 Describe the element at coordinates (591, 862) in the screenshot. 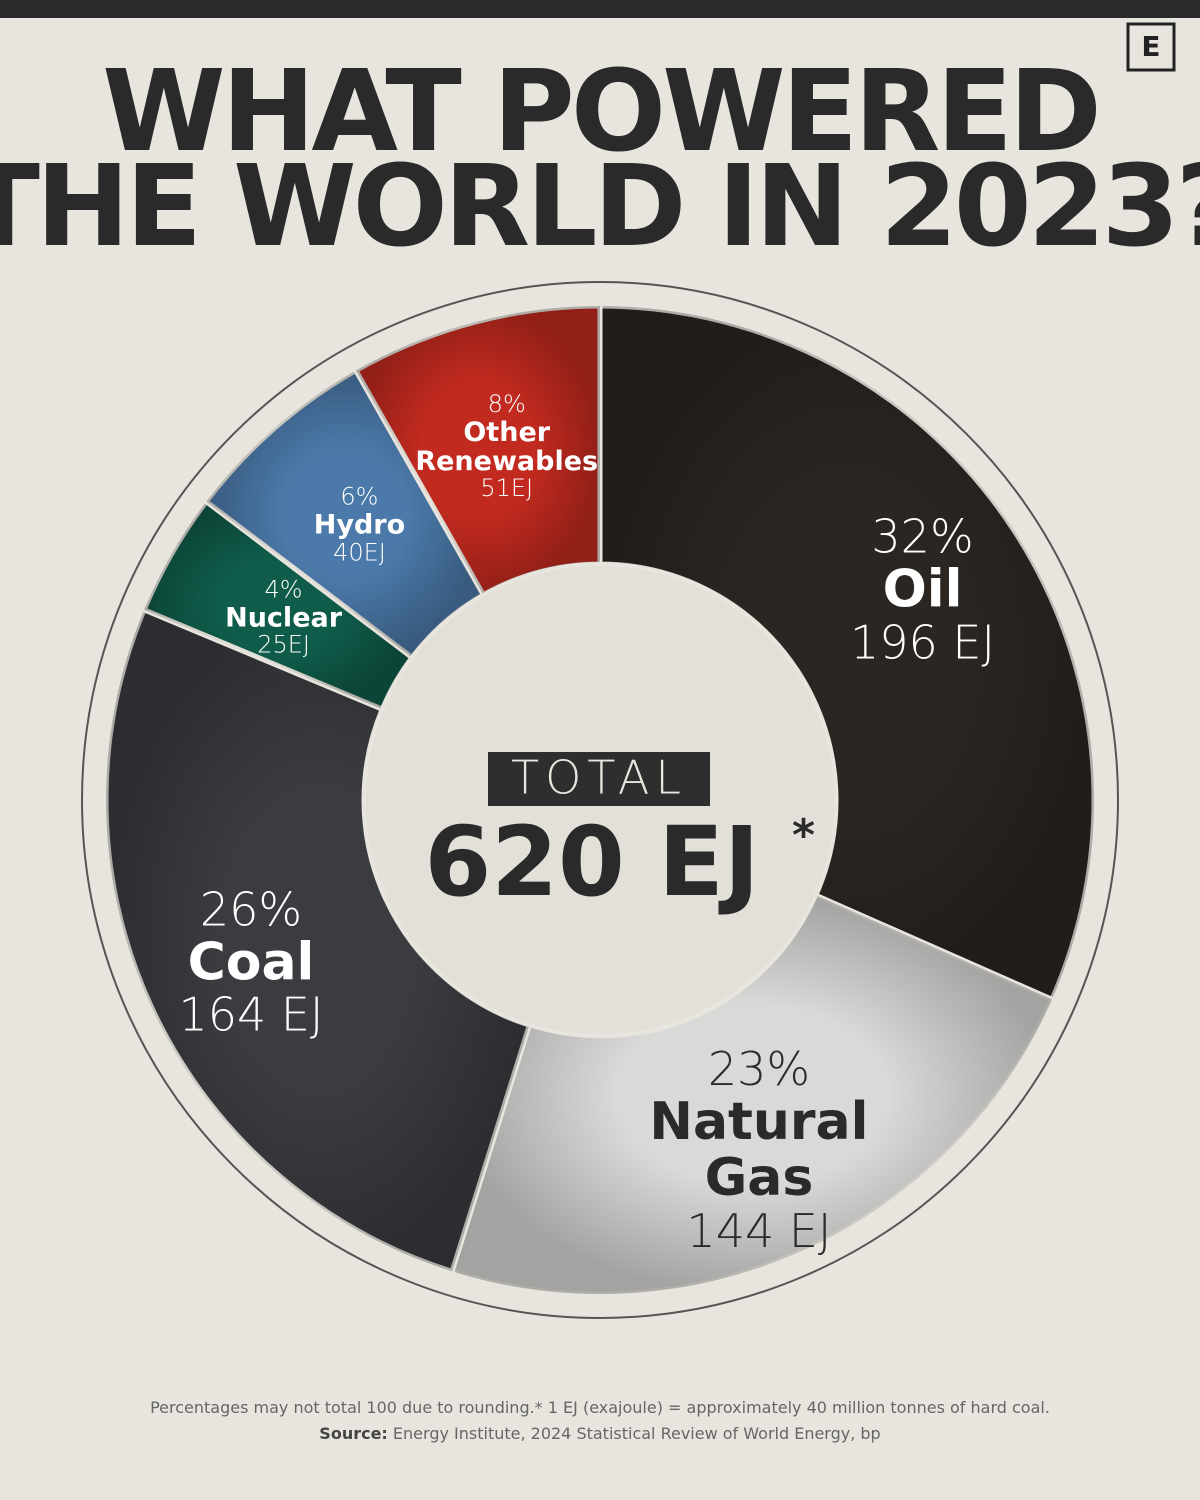

I see `total: 620 EJ` at that location.